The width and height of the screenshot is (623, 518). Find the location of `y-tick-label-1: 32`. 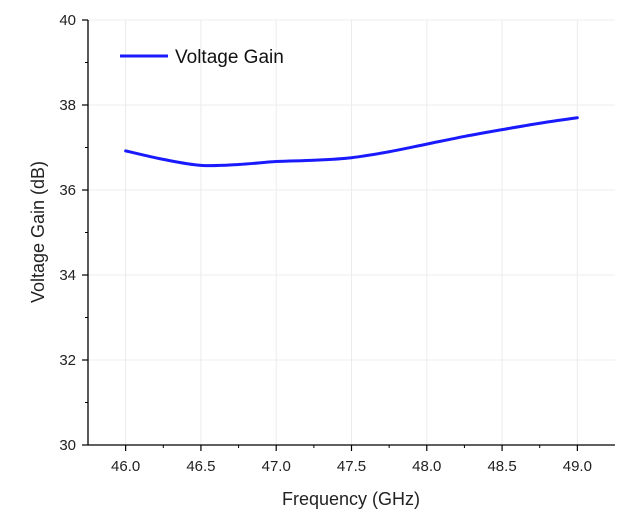

y-tick-label-1: 32 is located at coordinates (67, 360).